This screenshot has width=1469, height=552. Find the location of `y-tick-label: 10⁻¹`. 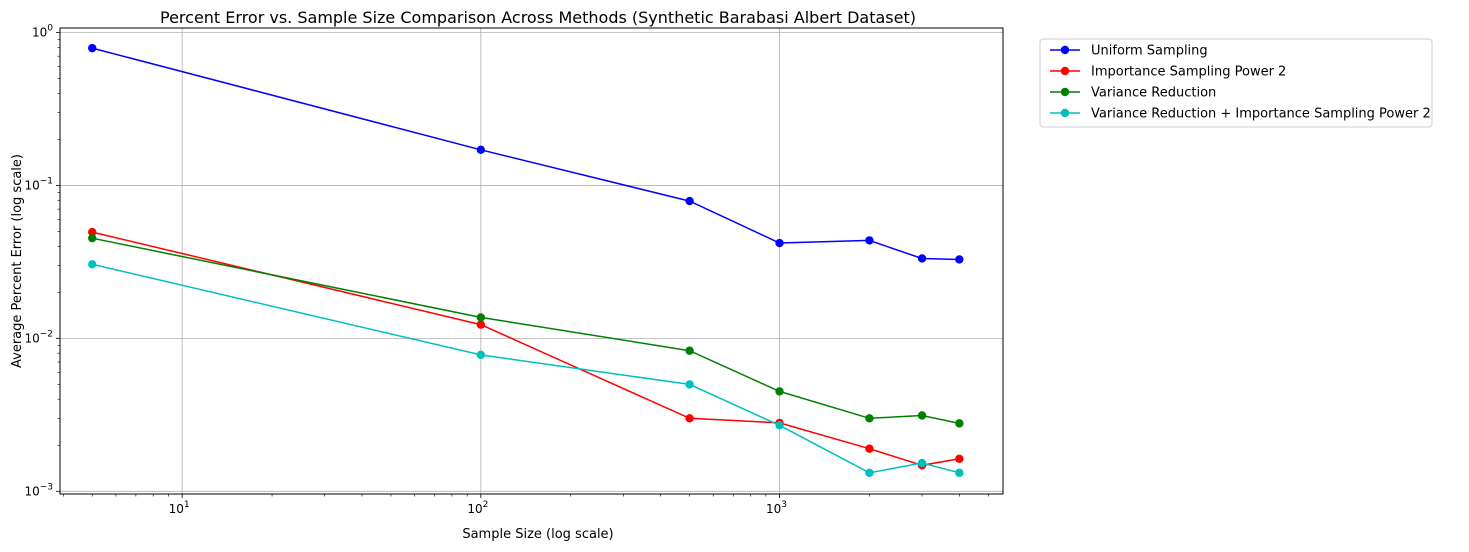

y-tick-label: 10⁻¹ is located at coordinates (38, 184).